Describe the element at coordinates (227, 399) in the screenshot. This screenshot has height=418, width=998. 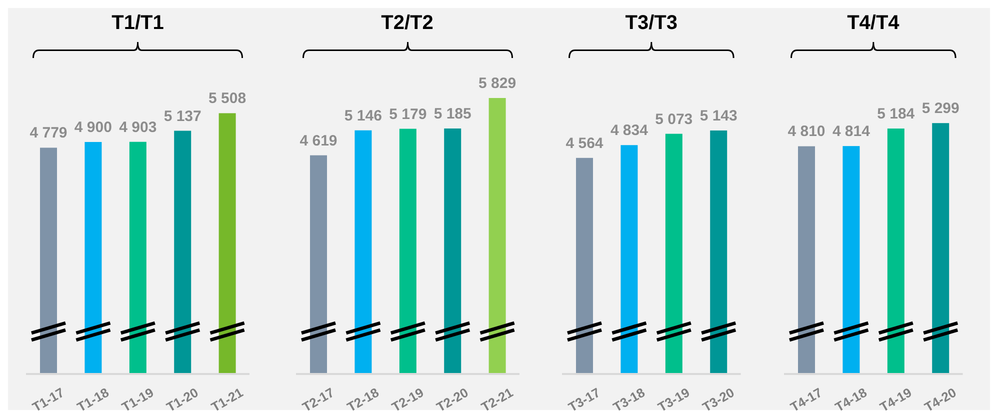
I see `x-tick-label: T1-21` at that location.